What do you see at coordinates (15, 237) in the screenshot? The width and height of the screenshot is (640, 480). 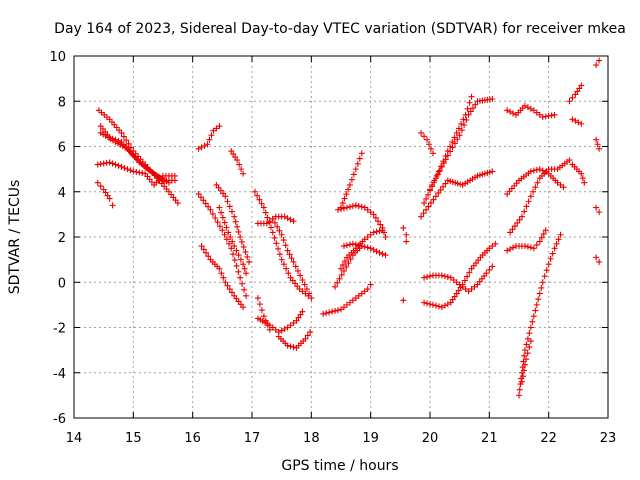 I see `y-axis-label: SDTVAR / TECUs` at bounding box center [15, 237].